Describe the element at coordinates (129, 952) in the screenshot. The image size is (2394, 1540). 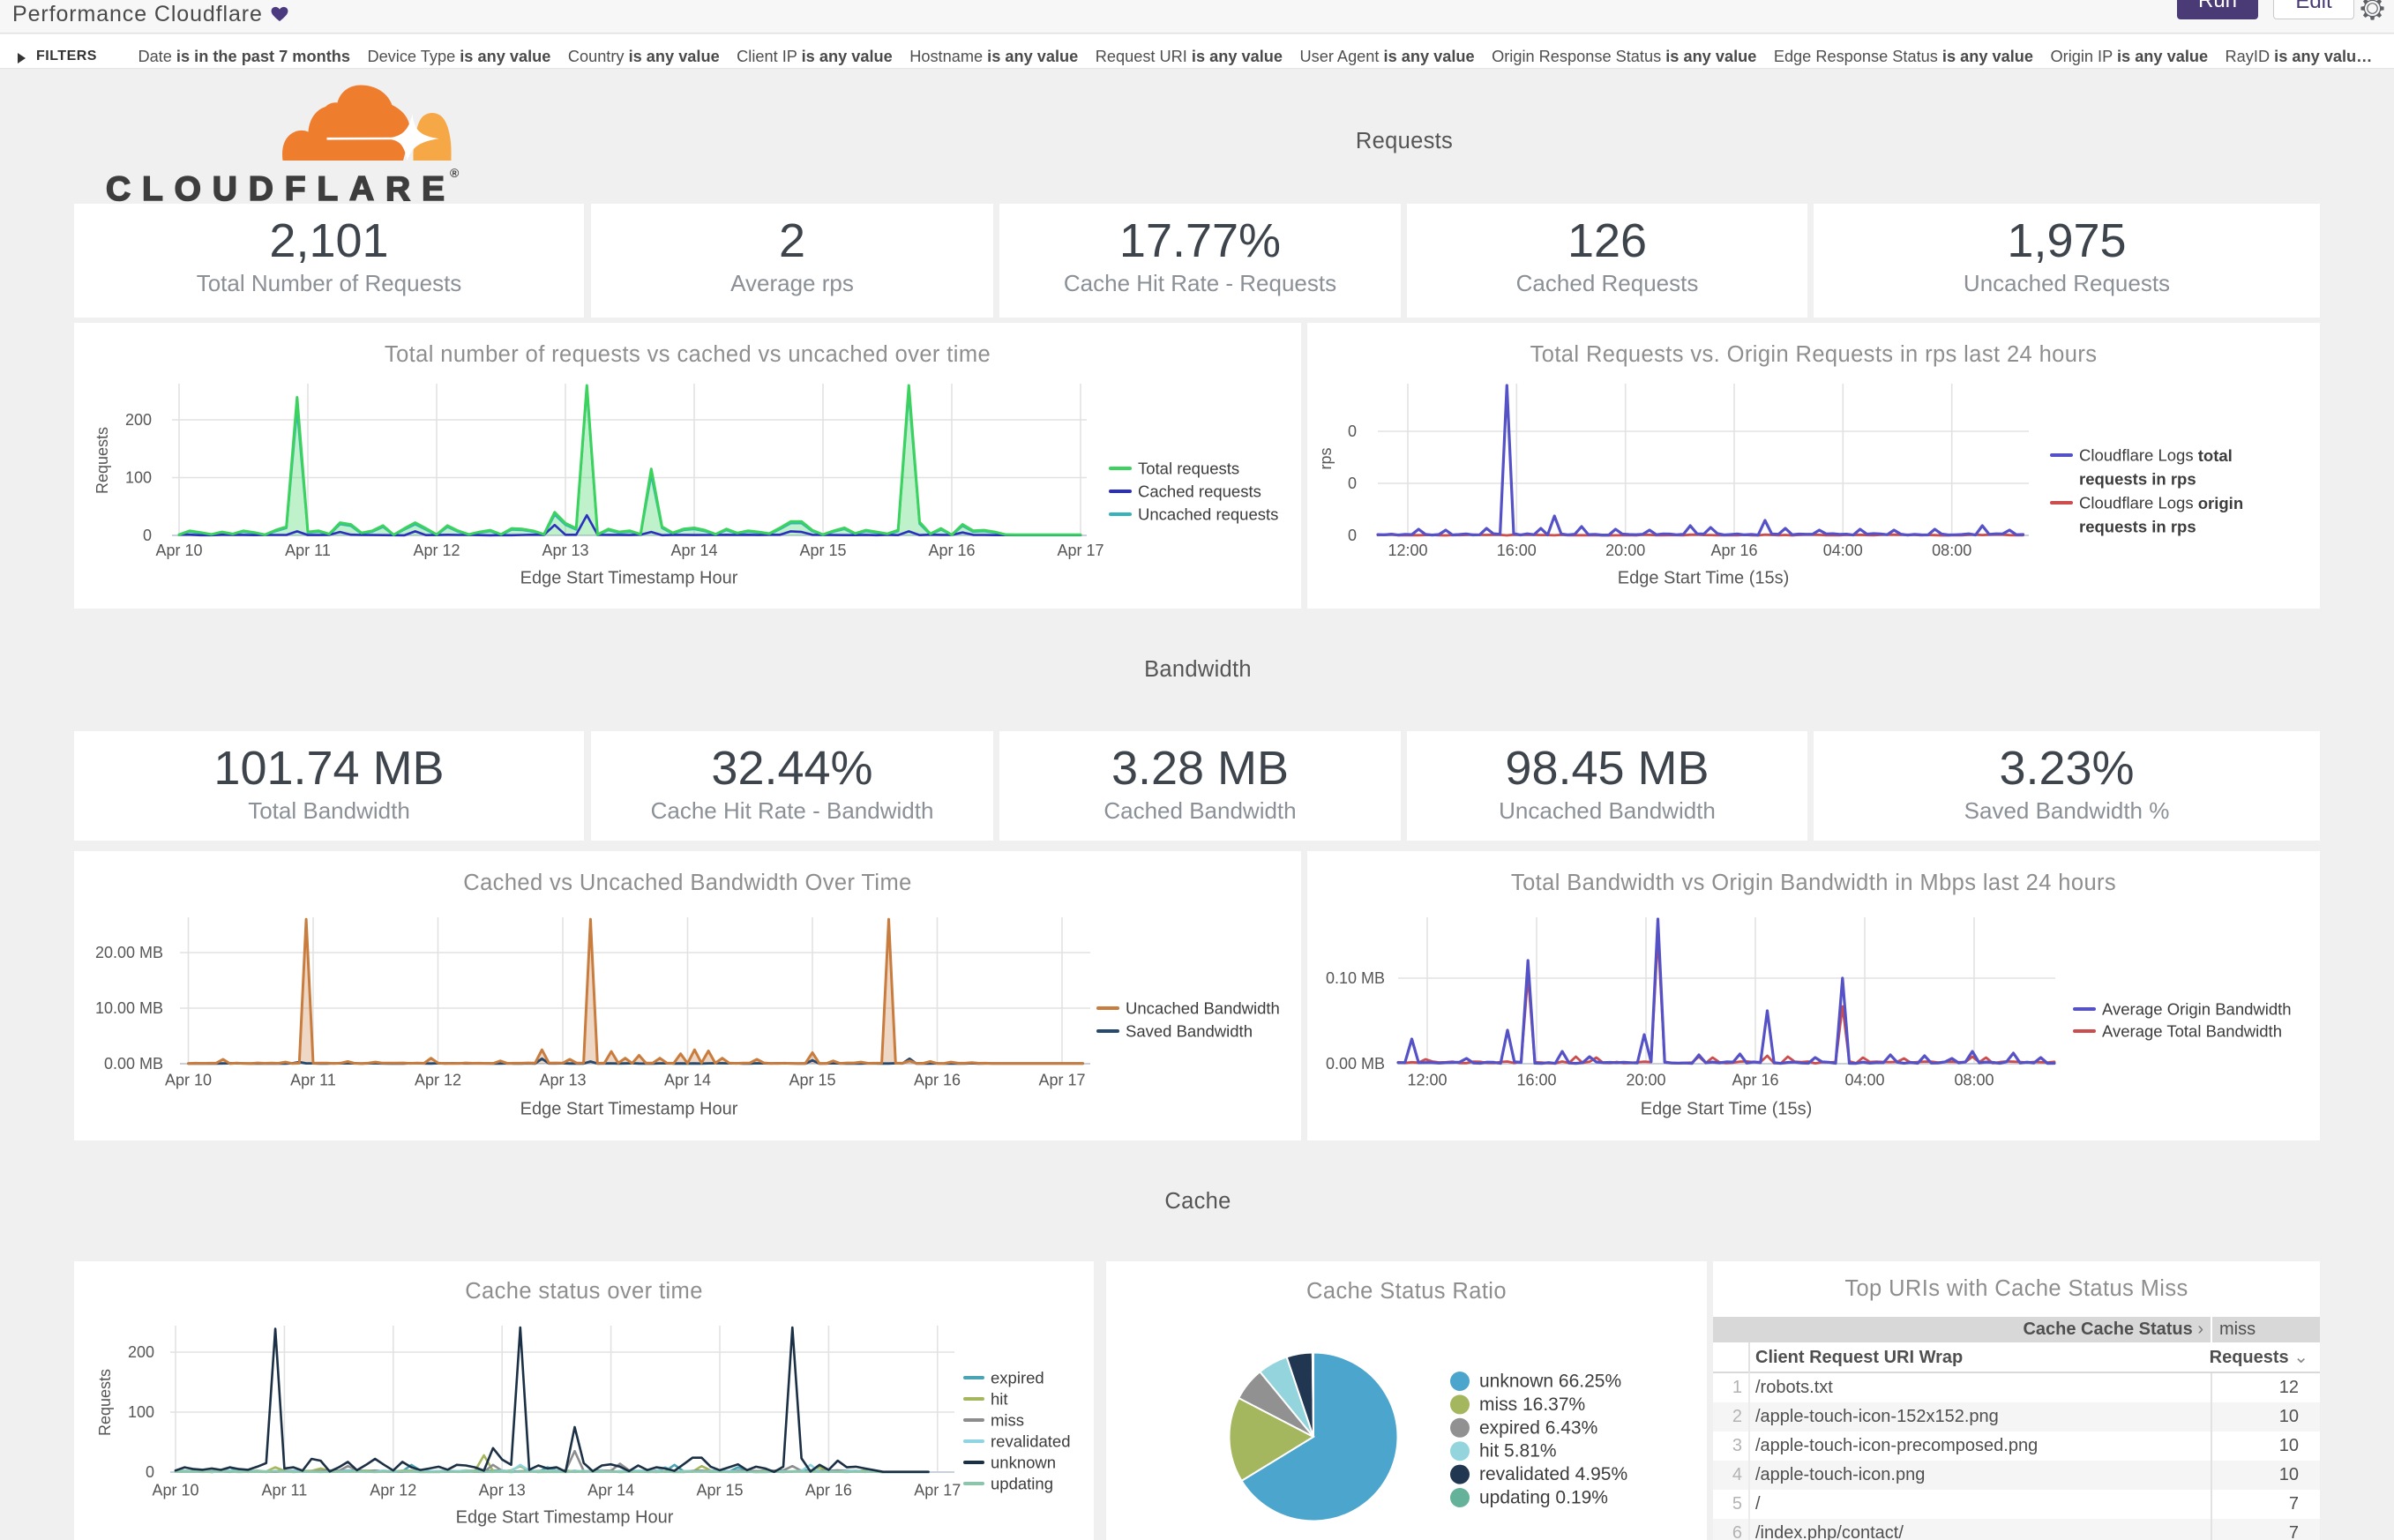
I see `svg-text: 20.00 MB` at that location.